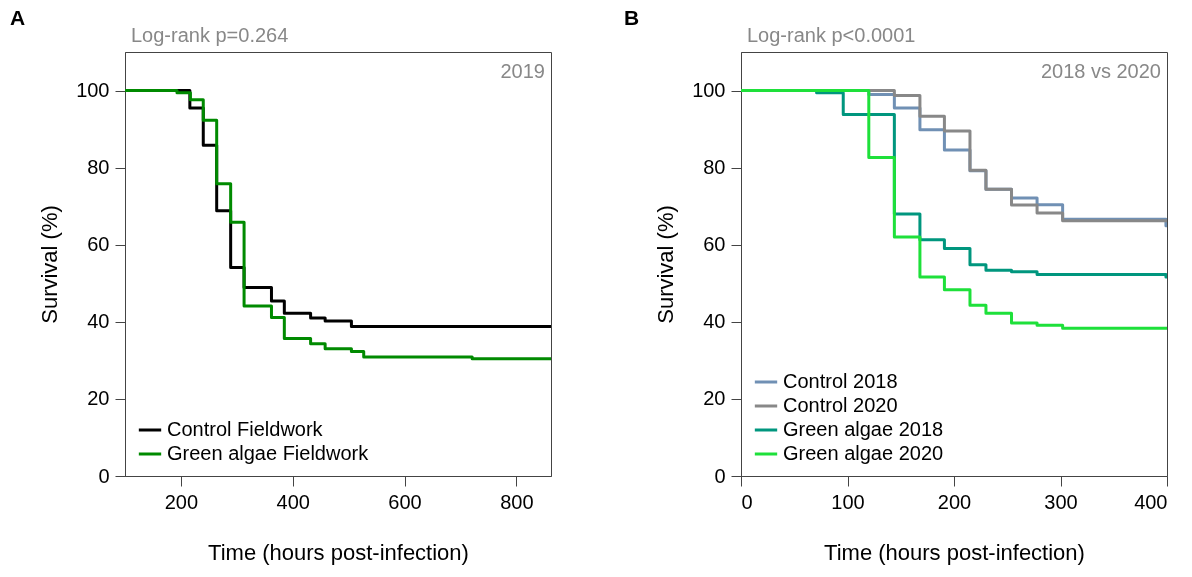  Describe the element at coordinates (405, 501) in the screenshot. I see `x-tick-label: 600` at that location.